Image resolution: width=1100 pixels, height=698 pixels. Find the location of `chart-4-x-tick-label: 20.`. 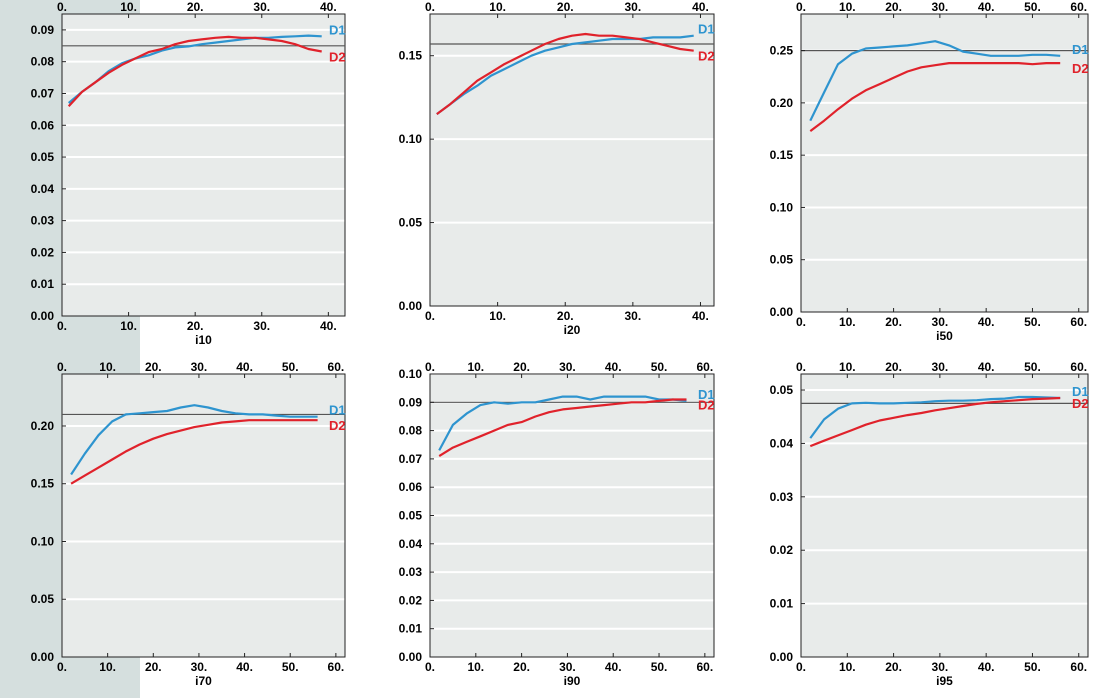

chart-4-x-tick-label: 20. is located at coordinates (521, 667).